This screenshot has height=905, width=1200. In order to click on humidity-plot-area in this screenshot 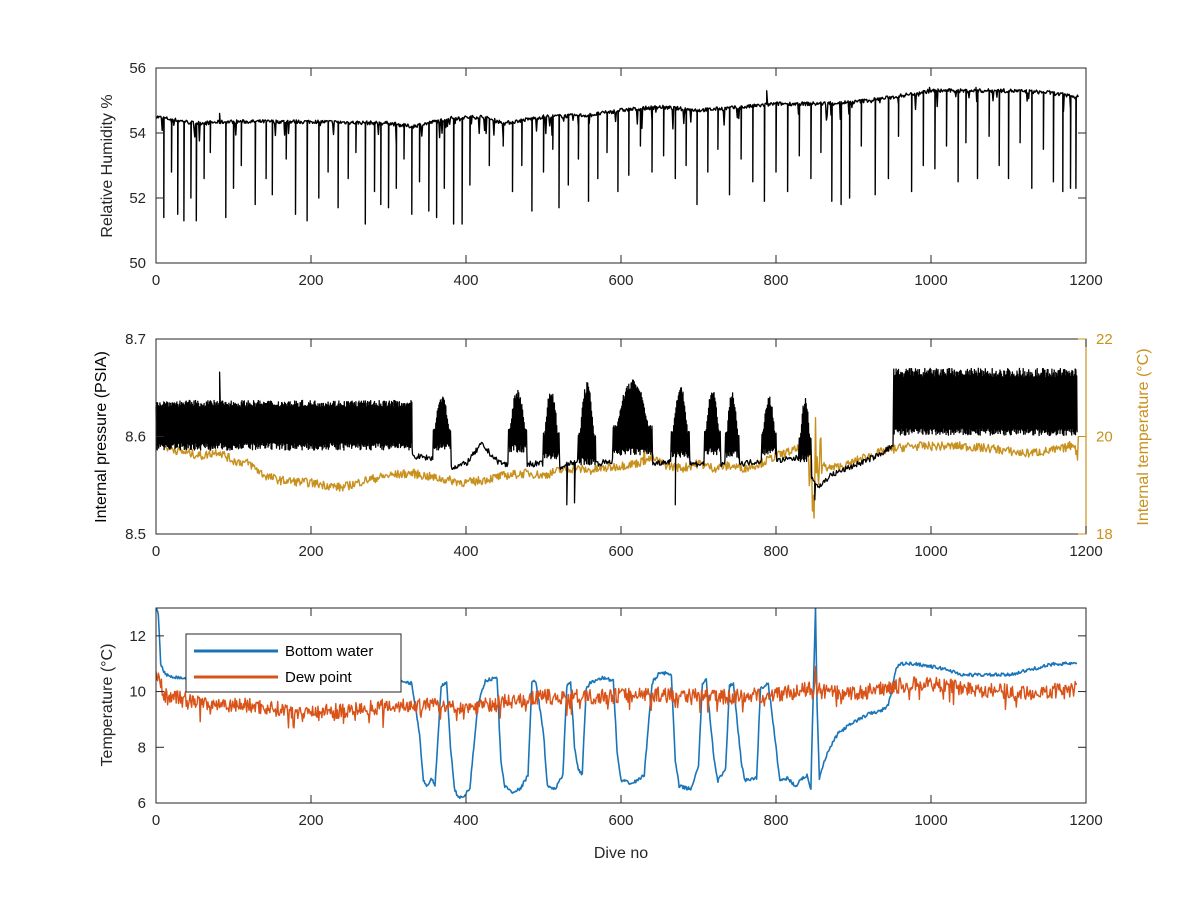, I will do `click(617, 155)`.